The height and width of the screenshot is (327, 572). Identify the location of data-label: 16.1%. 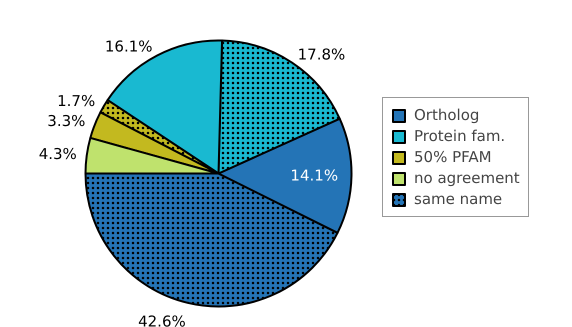
(128, 47).